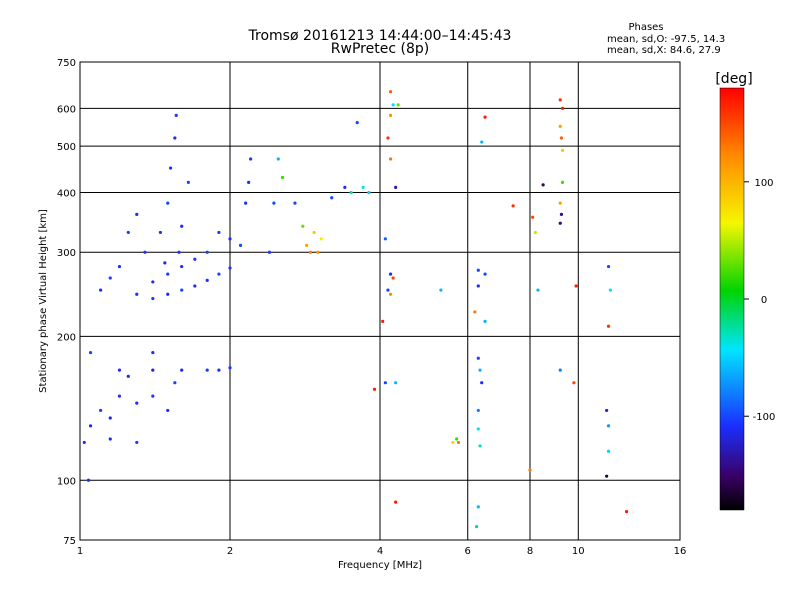 The width and height of the screenshot is (800, 600). What do you see at coordinates (66, 109) in the screenshot?
I see `y-tick-label: 600` at bounding box center [66, 109].